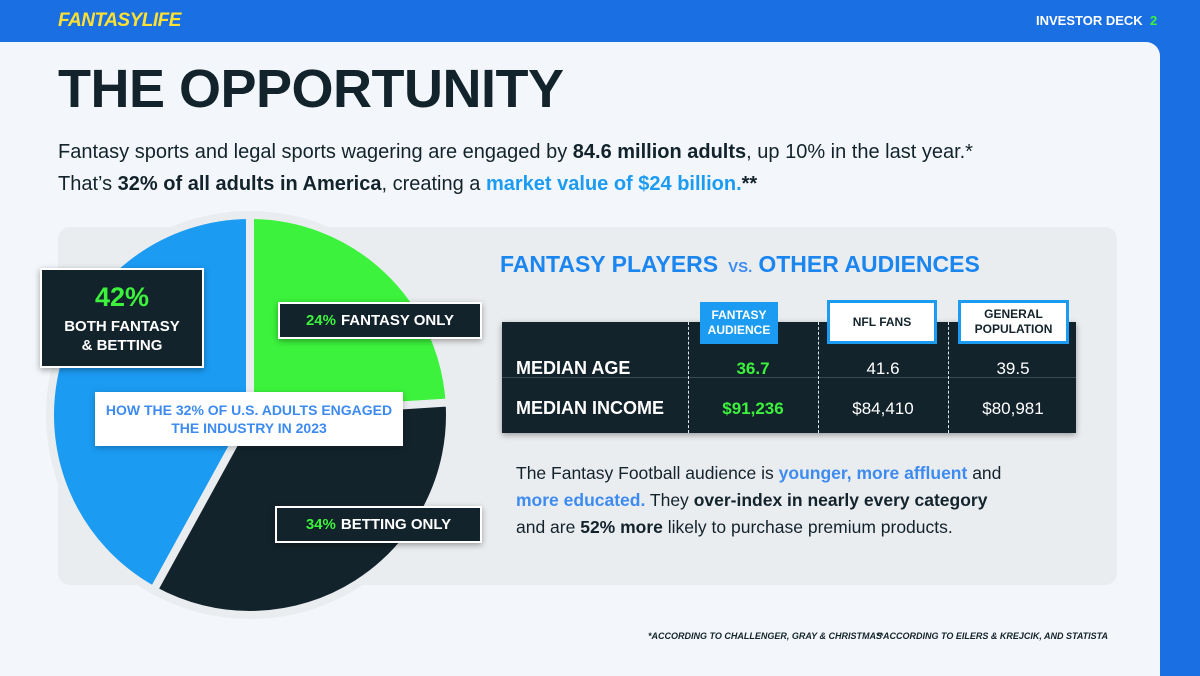 The image size is (1200, 676). What do you see at coordinates (807, 527) in the screenshot?
I see `text-run: likely to purchase premium products.` at bounding box center [807, 527].